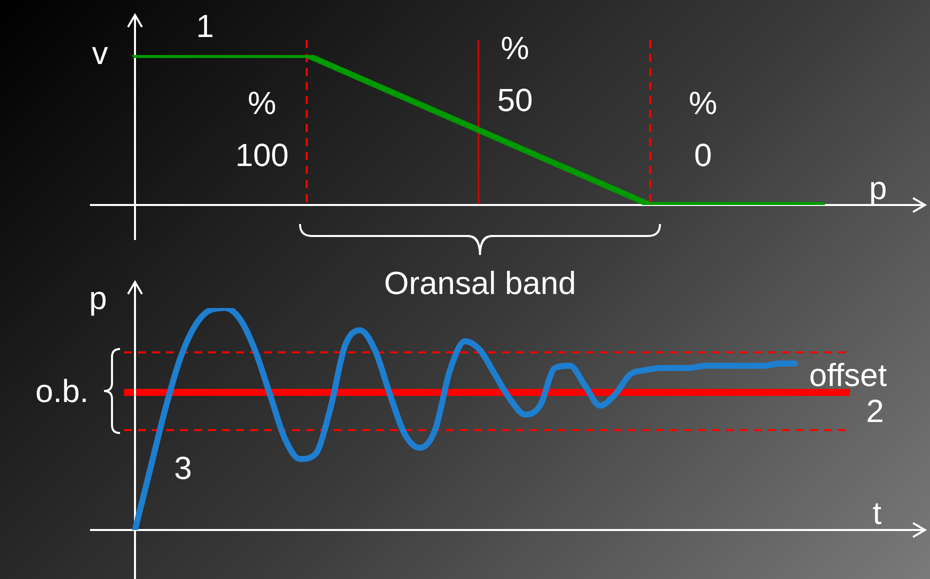 This screenshot has height=579, width=930. What do you see at coordinates (703, 128) in the screenshot?
I see `annotation: % 0` at bounding box center [703, 128].